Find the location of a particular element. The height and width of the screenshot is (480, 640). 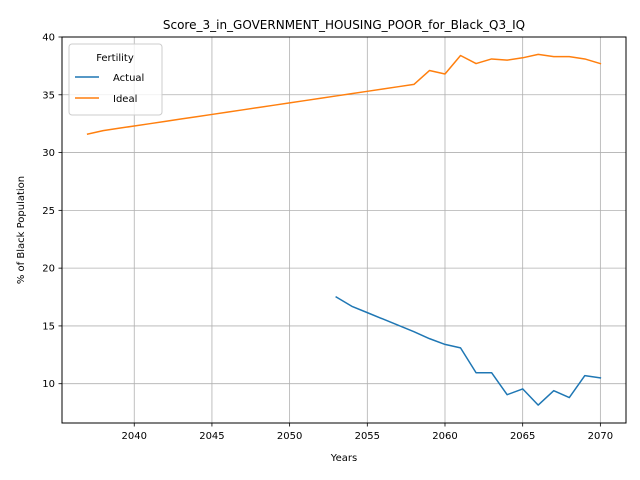

x-tick-label: 2040 is located at coordinates (134, 436).